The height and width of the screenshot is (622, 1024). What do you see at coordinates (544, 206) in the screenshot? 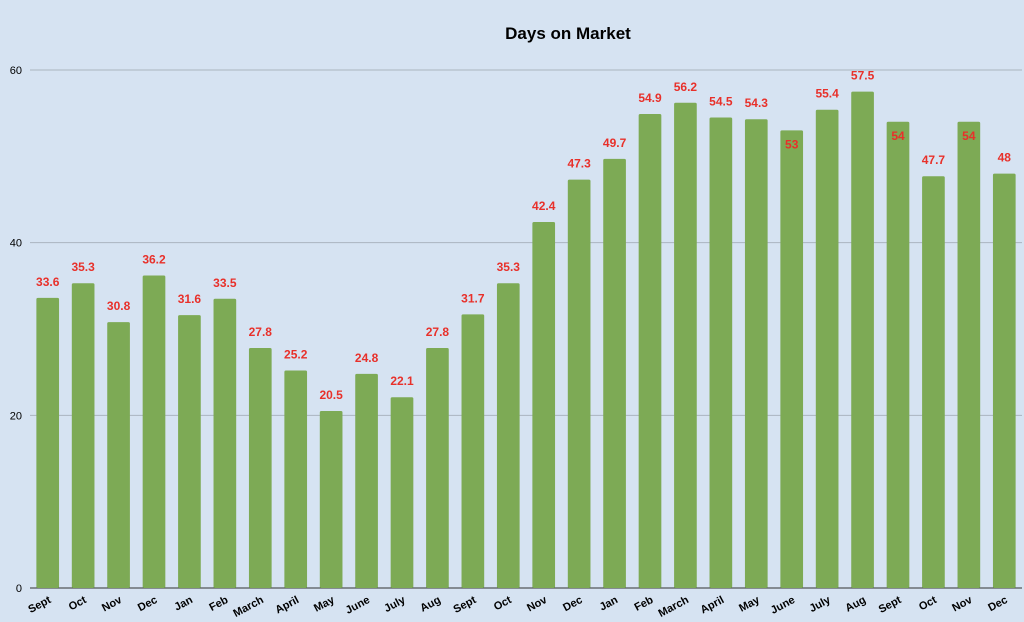
I see `data-label: 42.4` at bounding box center [544, 206].